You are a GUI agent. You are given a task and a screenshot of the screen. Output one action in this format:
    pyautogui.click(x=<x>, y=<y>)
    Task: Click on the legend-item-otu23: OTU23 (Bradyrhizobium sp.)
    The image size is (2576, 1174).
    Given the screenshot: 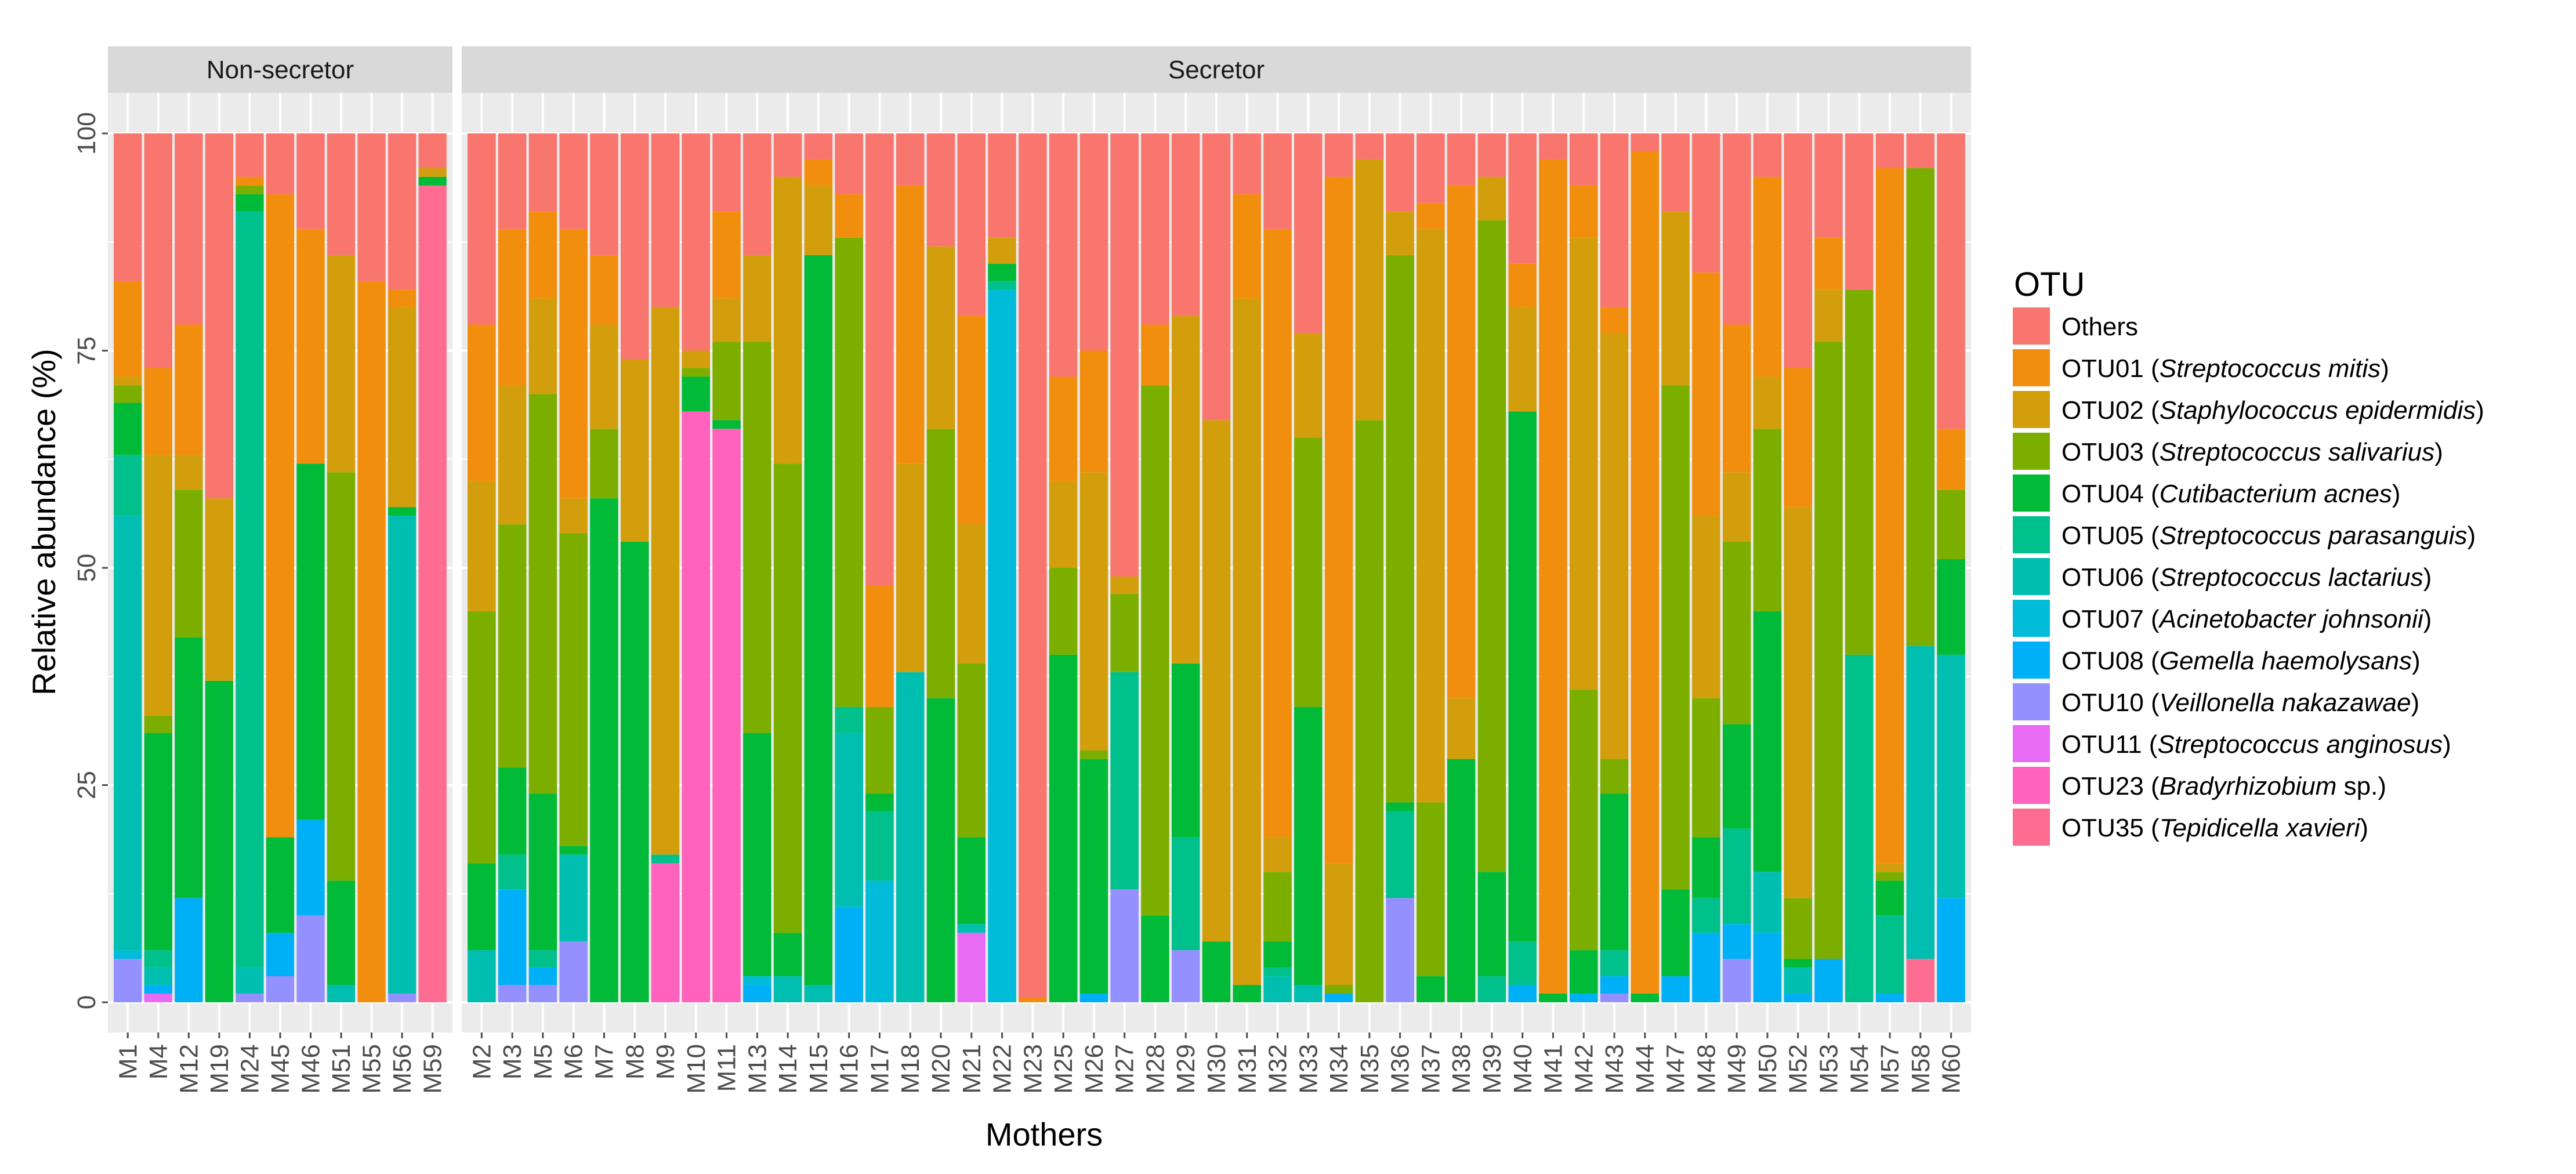 What is the action you would take?
    pyautogui.click(x=2199, y=785)
    